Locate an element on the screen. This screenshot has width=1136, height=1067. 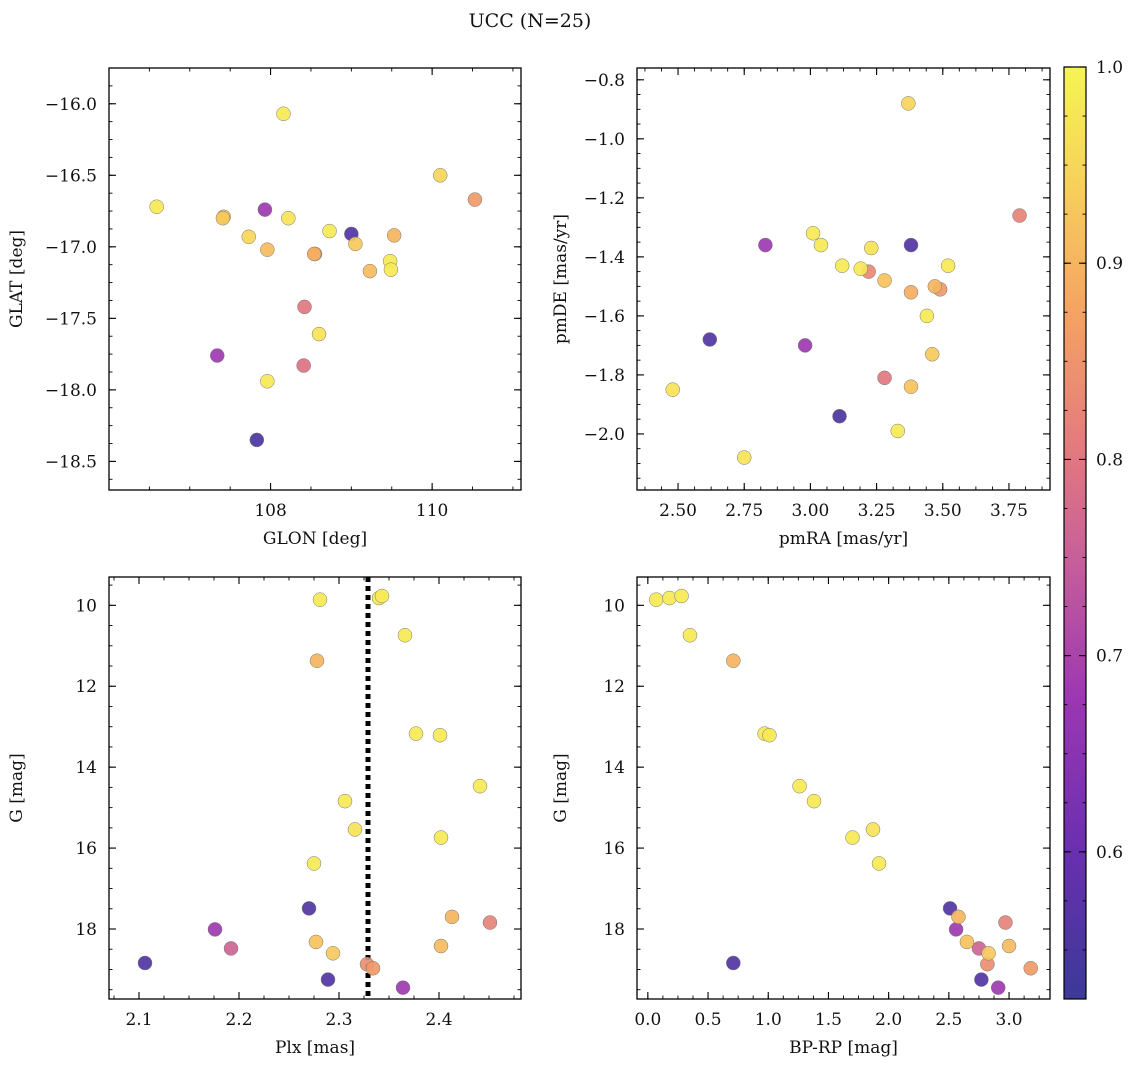
y-tick-label: −0.8 is located at coordinates (604, 81).